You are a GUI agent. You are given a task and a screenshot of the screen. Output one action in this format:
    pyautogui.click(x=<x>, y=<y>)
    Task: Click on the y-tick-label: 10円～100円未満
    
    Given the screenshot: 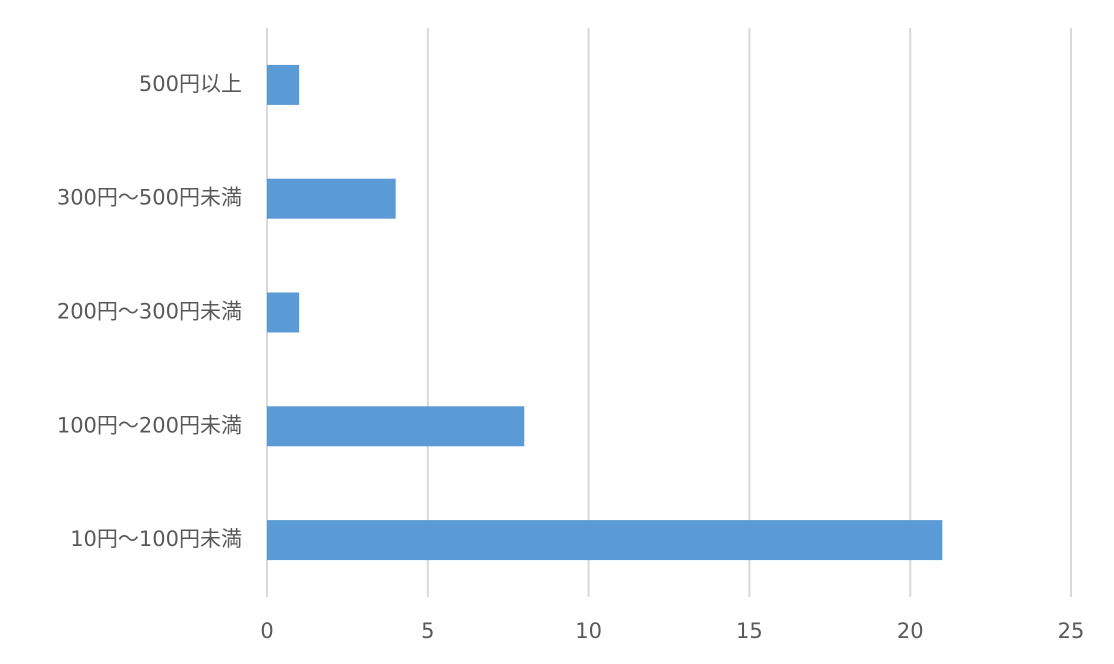 What is the action you would take?
    pyautogui.click(x=156, y=539)
    